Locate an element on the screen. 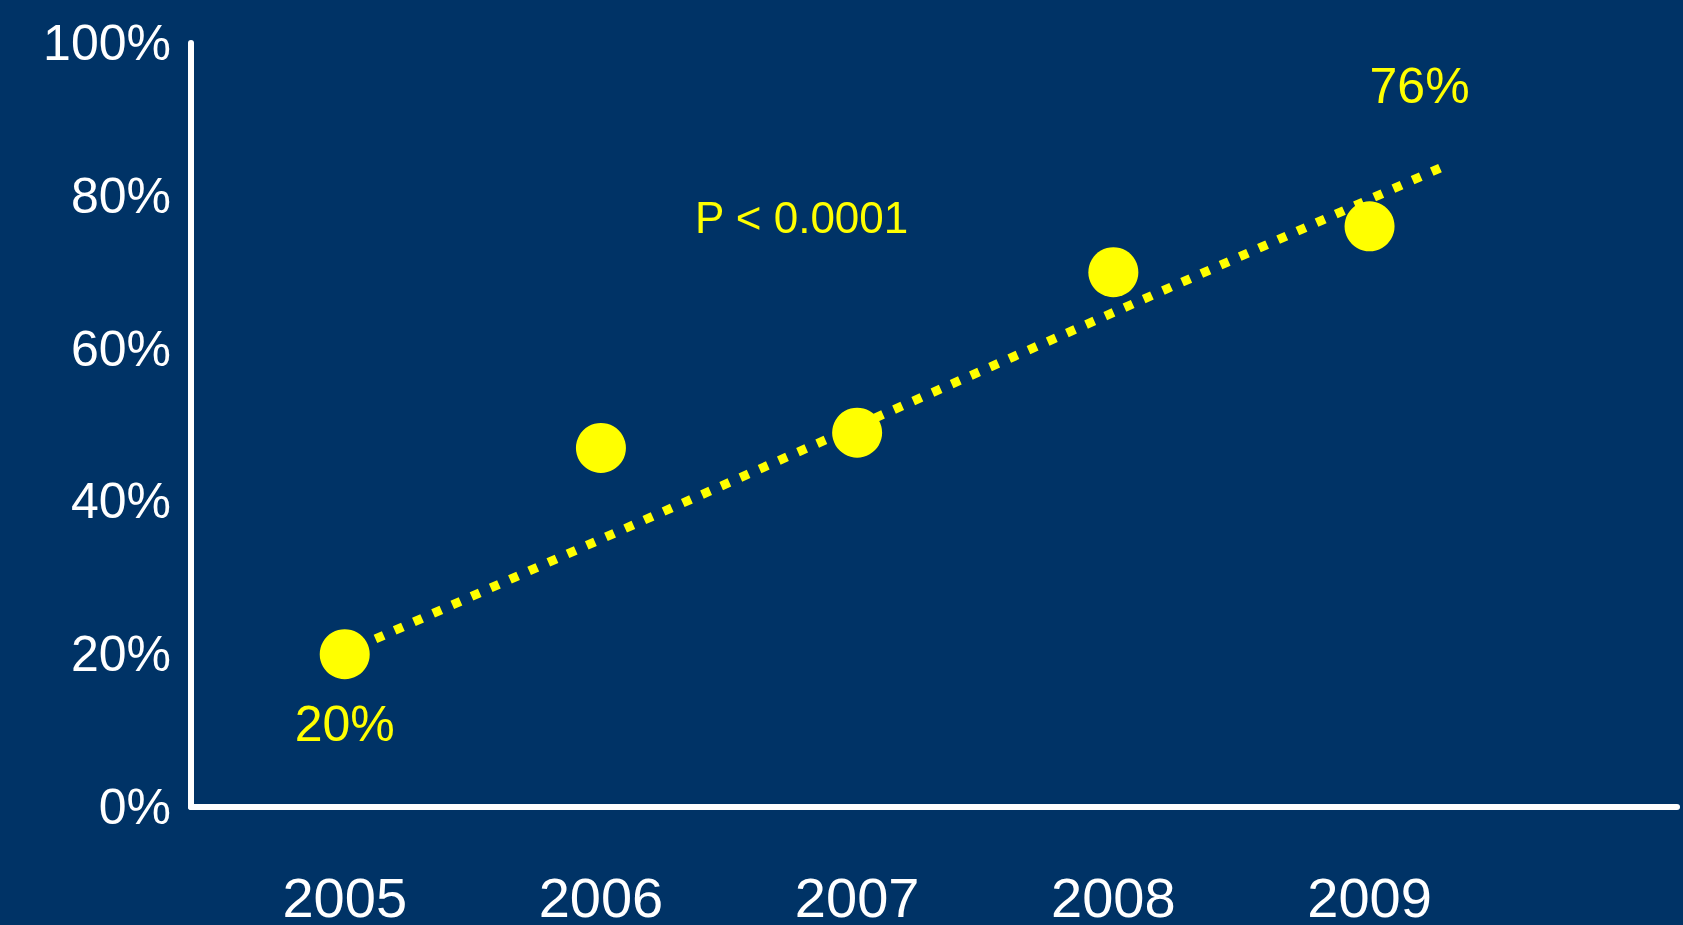  x-tick-label: 2009 is located at coordinates (1369, 895).